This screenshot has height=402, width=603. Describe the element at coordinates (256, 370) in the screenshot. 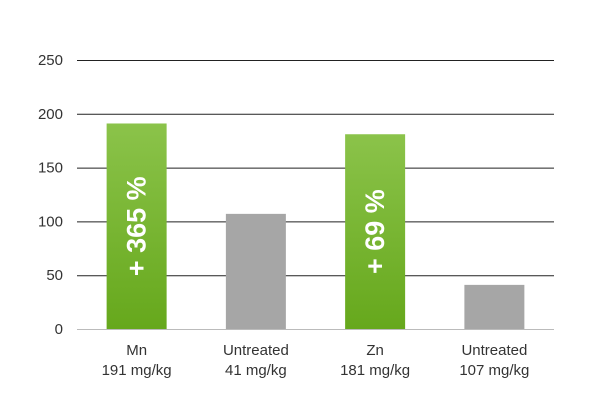

I see `category-label: 41 mg/kg` at that location.